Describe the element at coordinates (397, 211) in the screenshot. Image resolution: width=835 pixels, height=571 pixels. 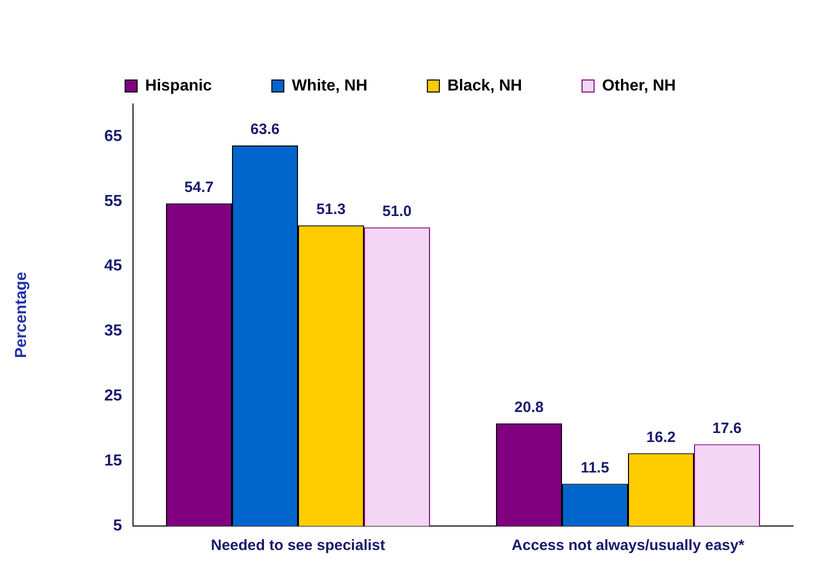
I see `data-label: 51.0` at that location.